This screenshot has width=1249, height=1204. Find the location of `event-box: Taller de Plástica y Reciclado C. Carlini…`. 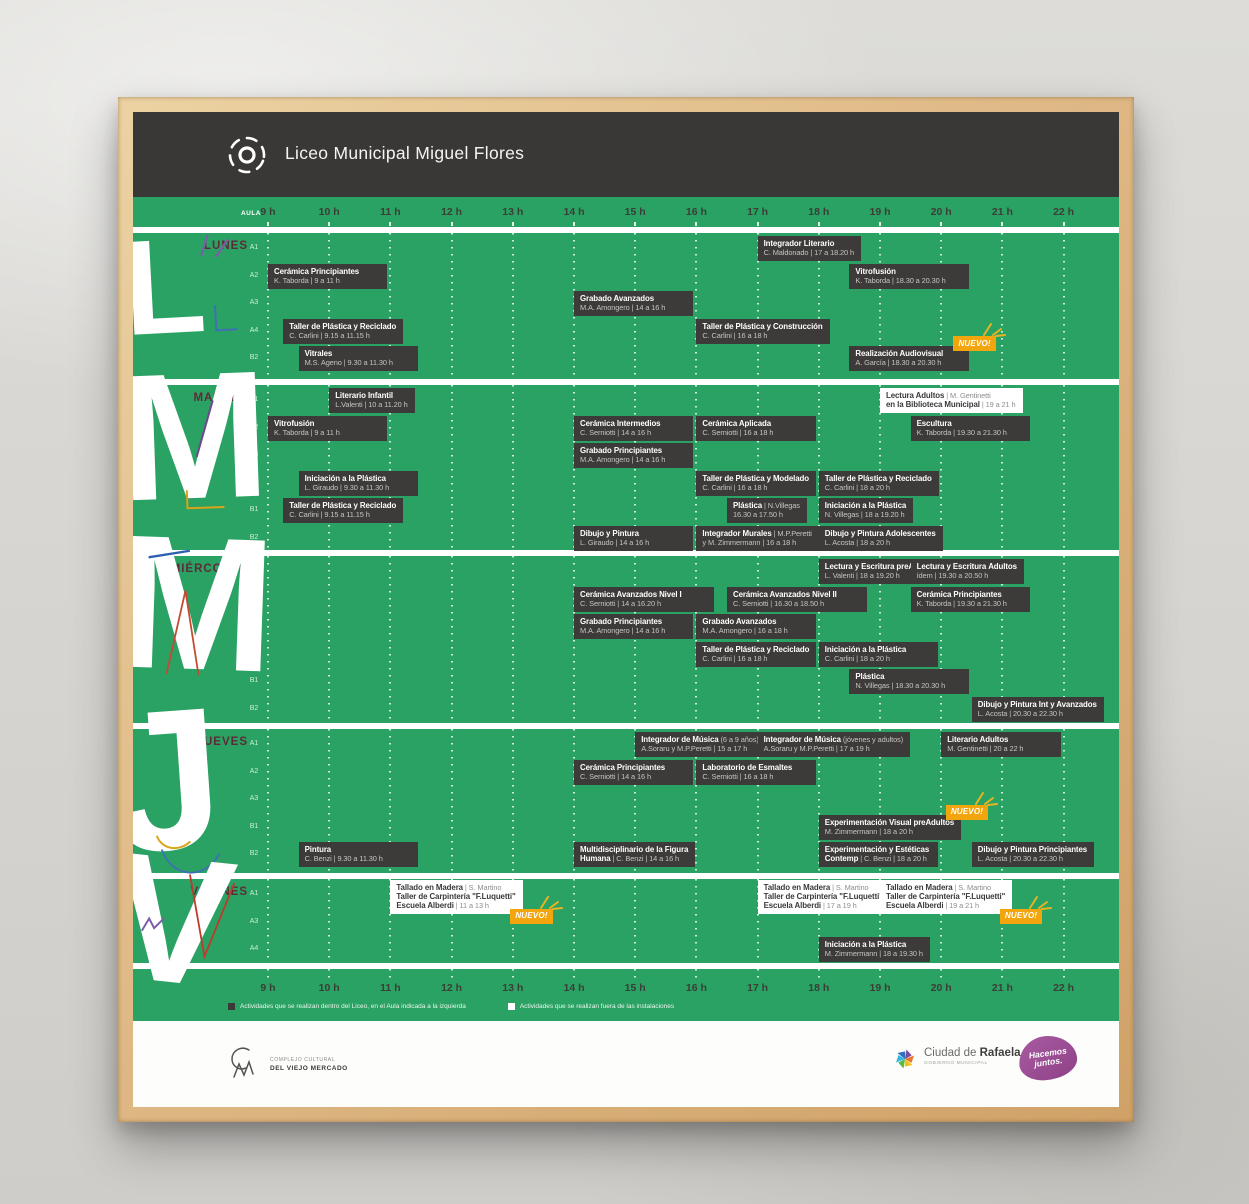

event-box: Taller de Plástica y Reciclado C. Carlini… is located at coordinates (343, 510).